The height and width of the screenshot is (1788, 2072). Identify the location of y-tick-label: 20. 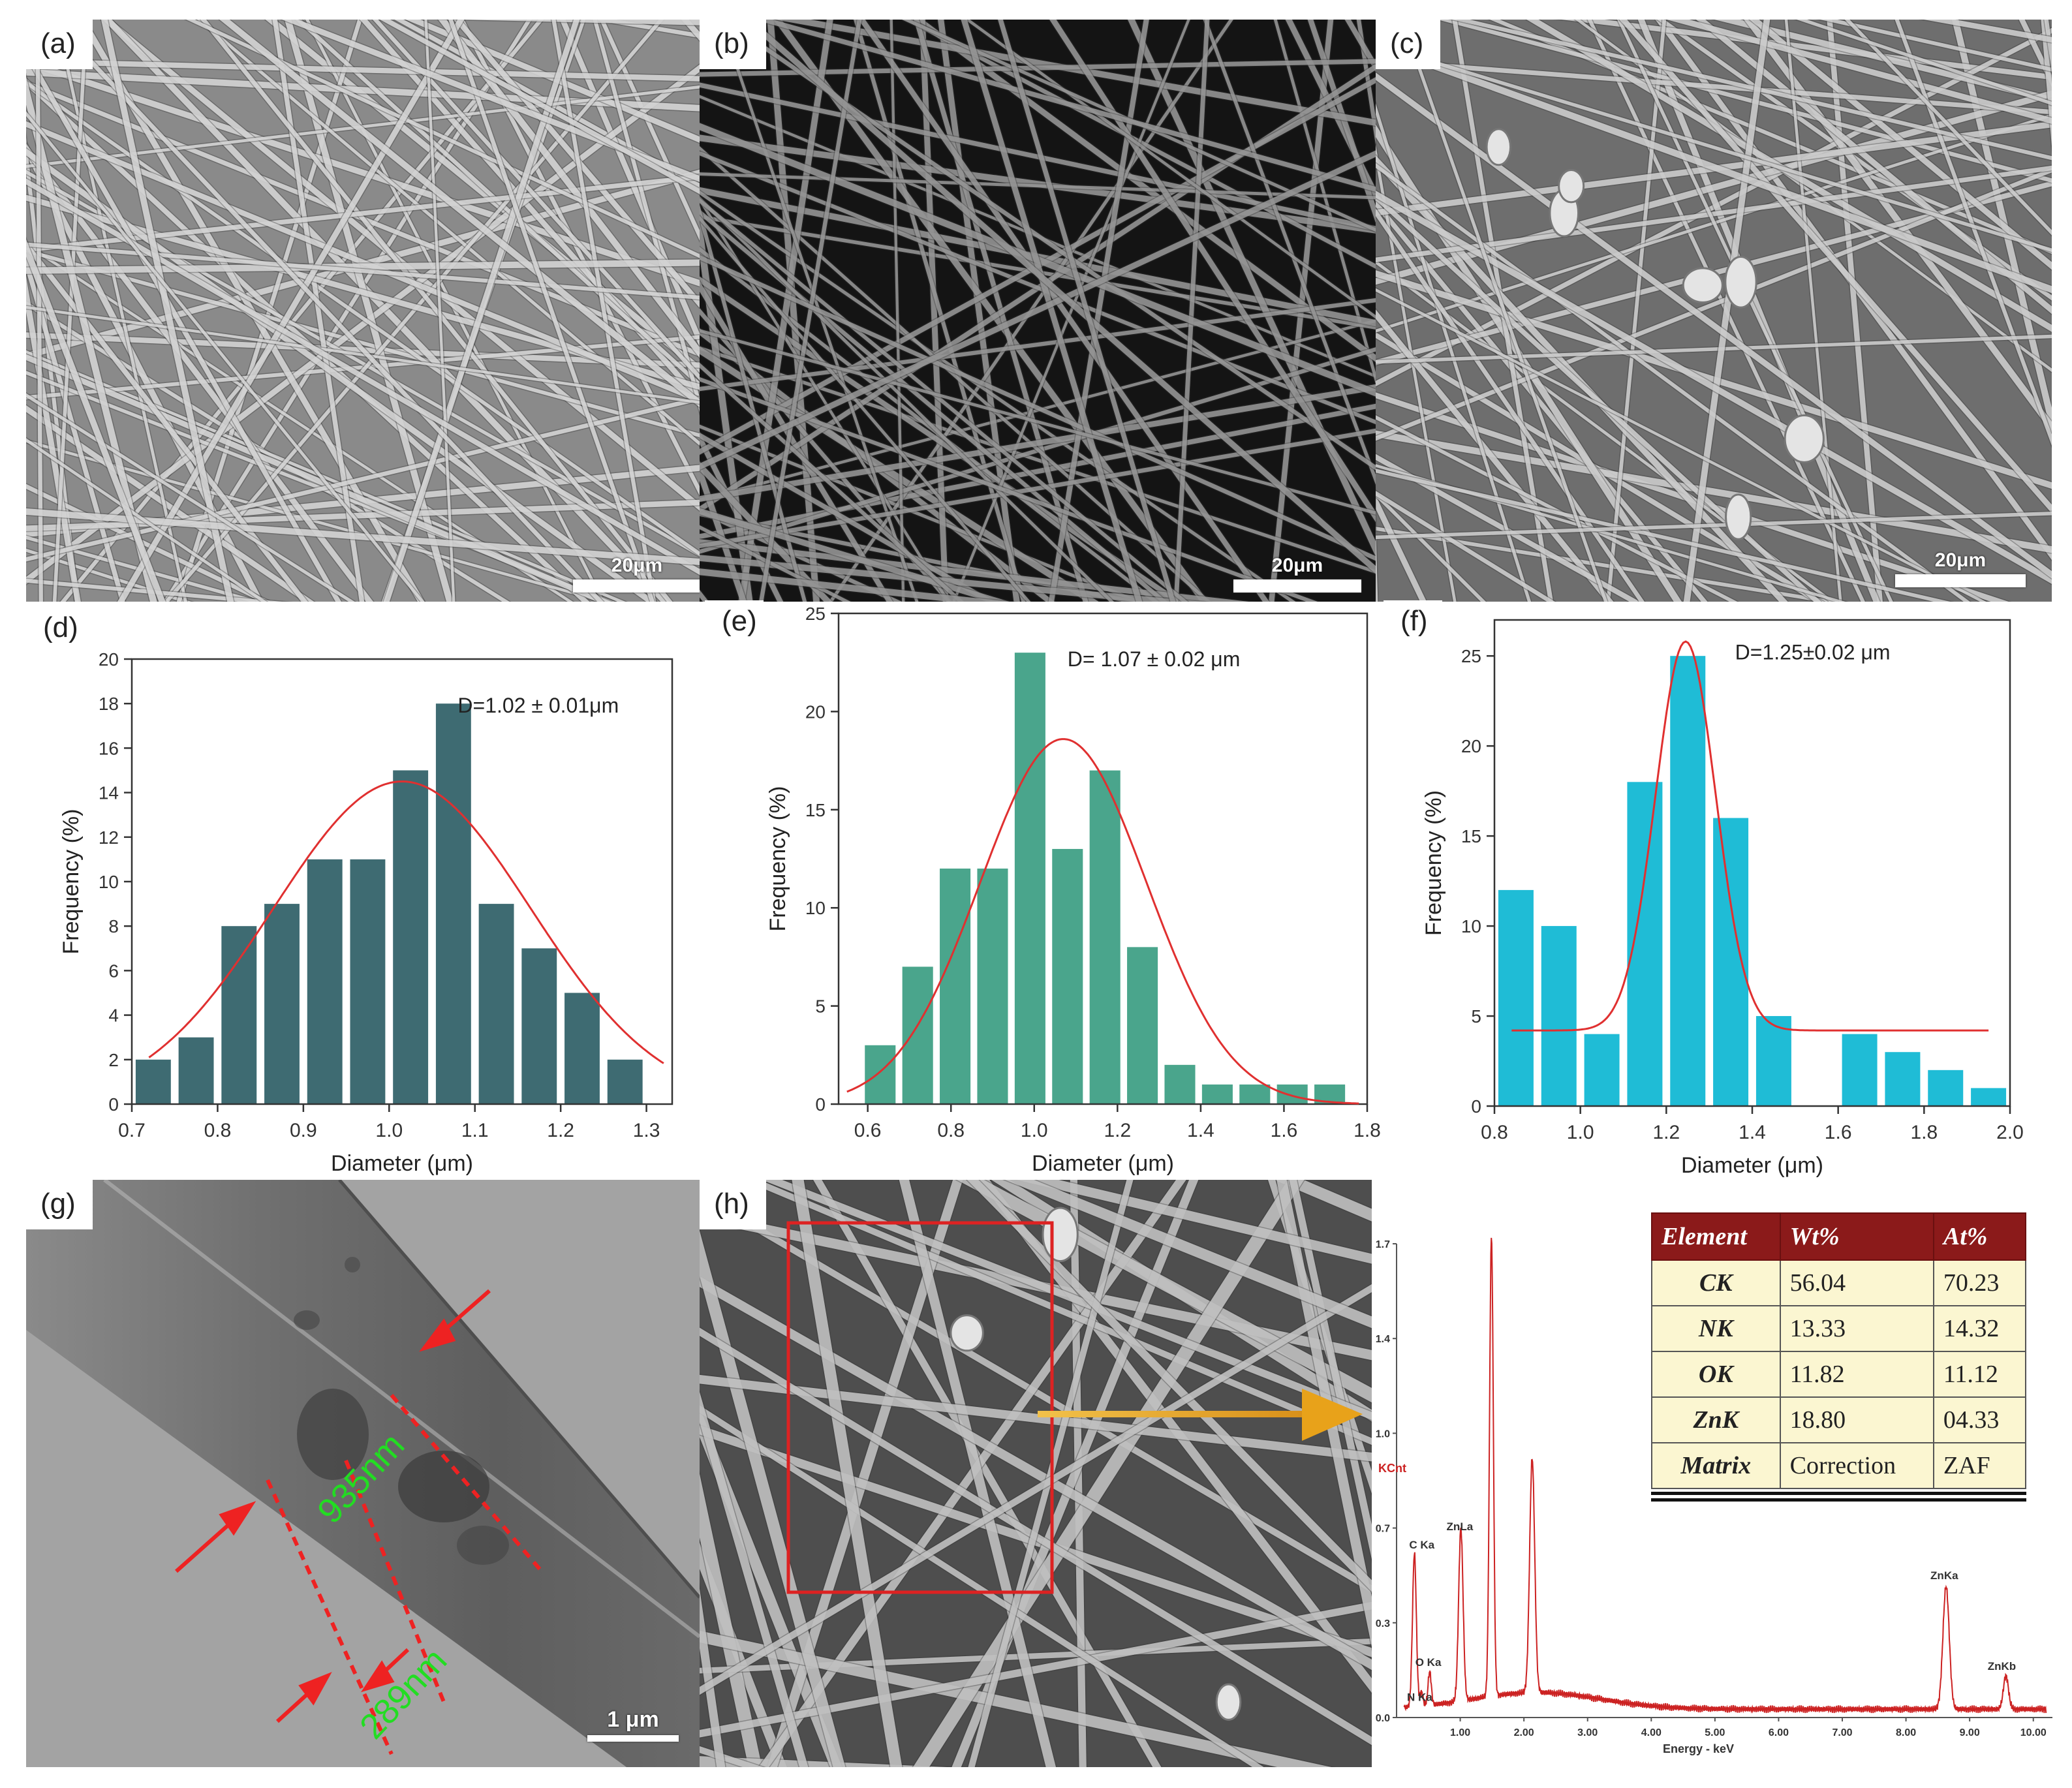
(109, 659).